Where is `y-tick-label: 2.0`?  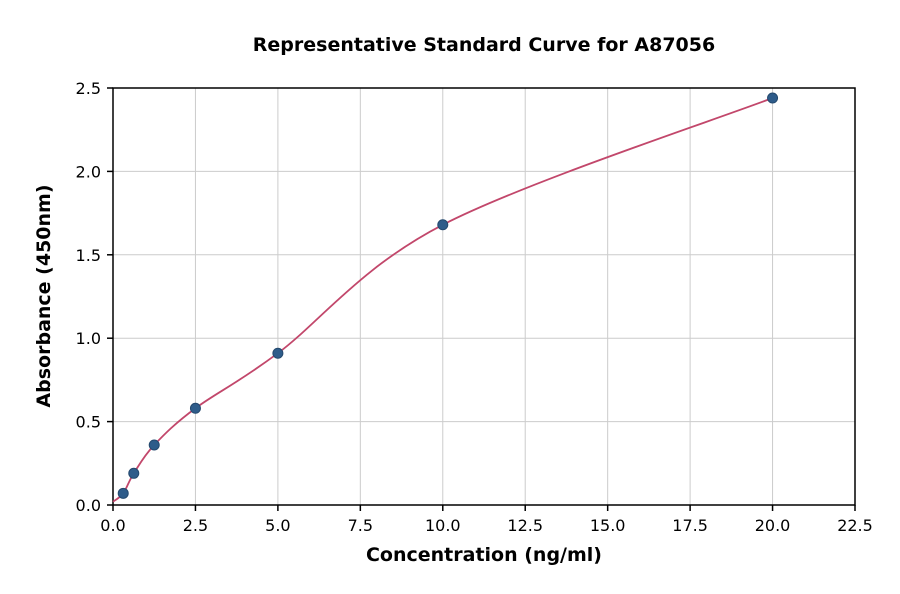
y-tick-label: 2.0 is located at coordinates (88, 171).